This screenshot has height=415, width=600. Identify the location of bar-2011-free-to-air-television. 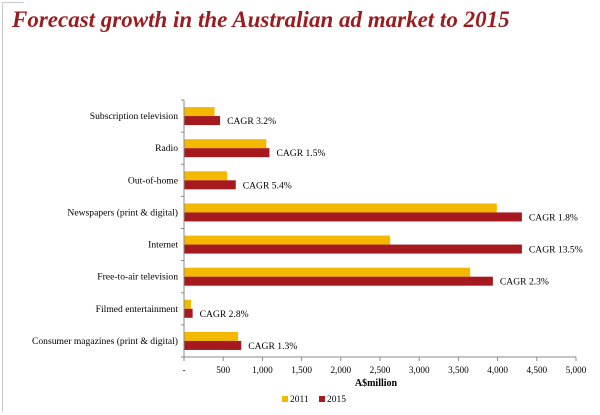
(327, 272).